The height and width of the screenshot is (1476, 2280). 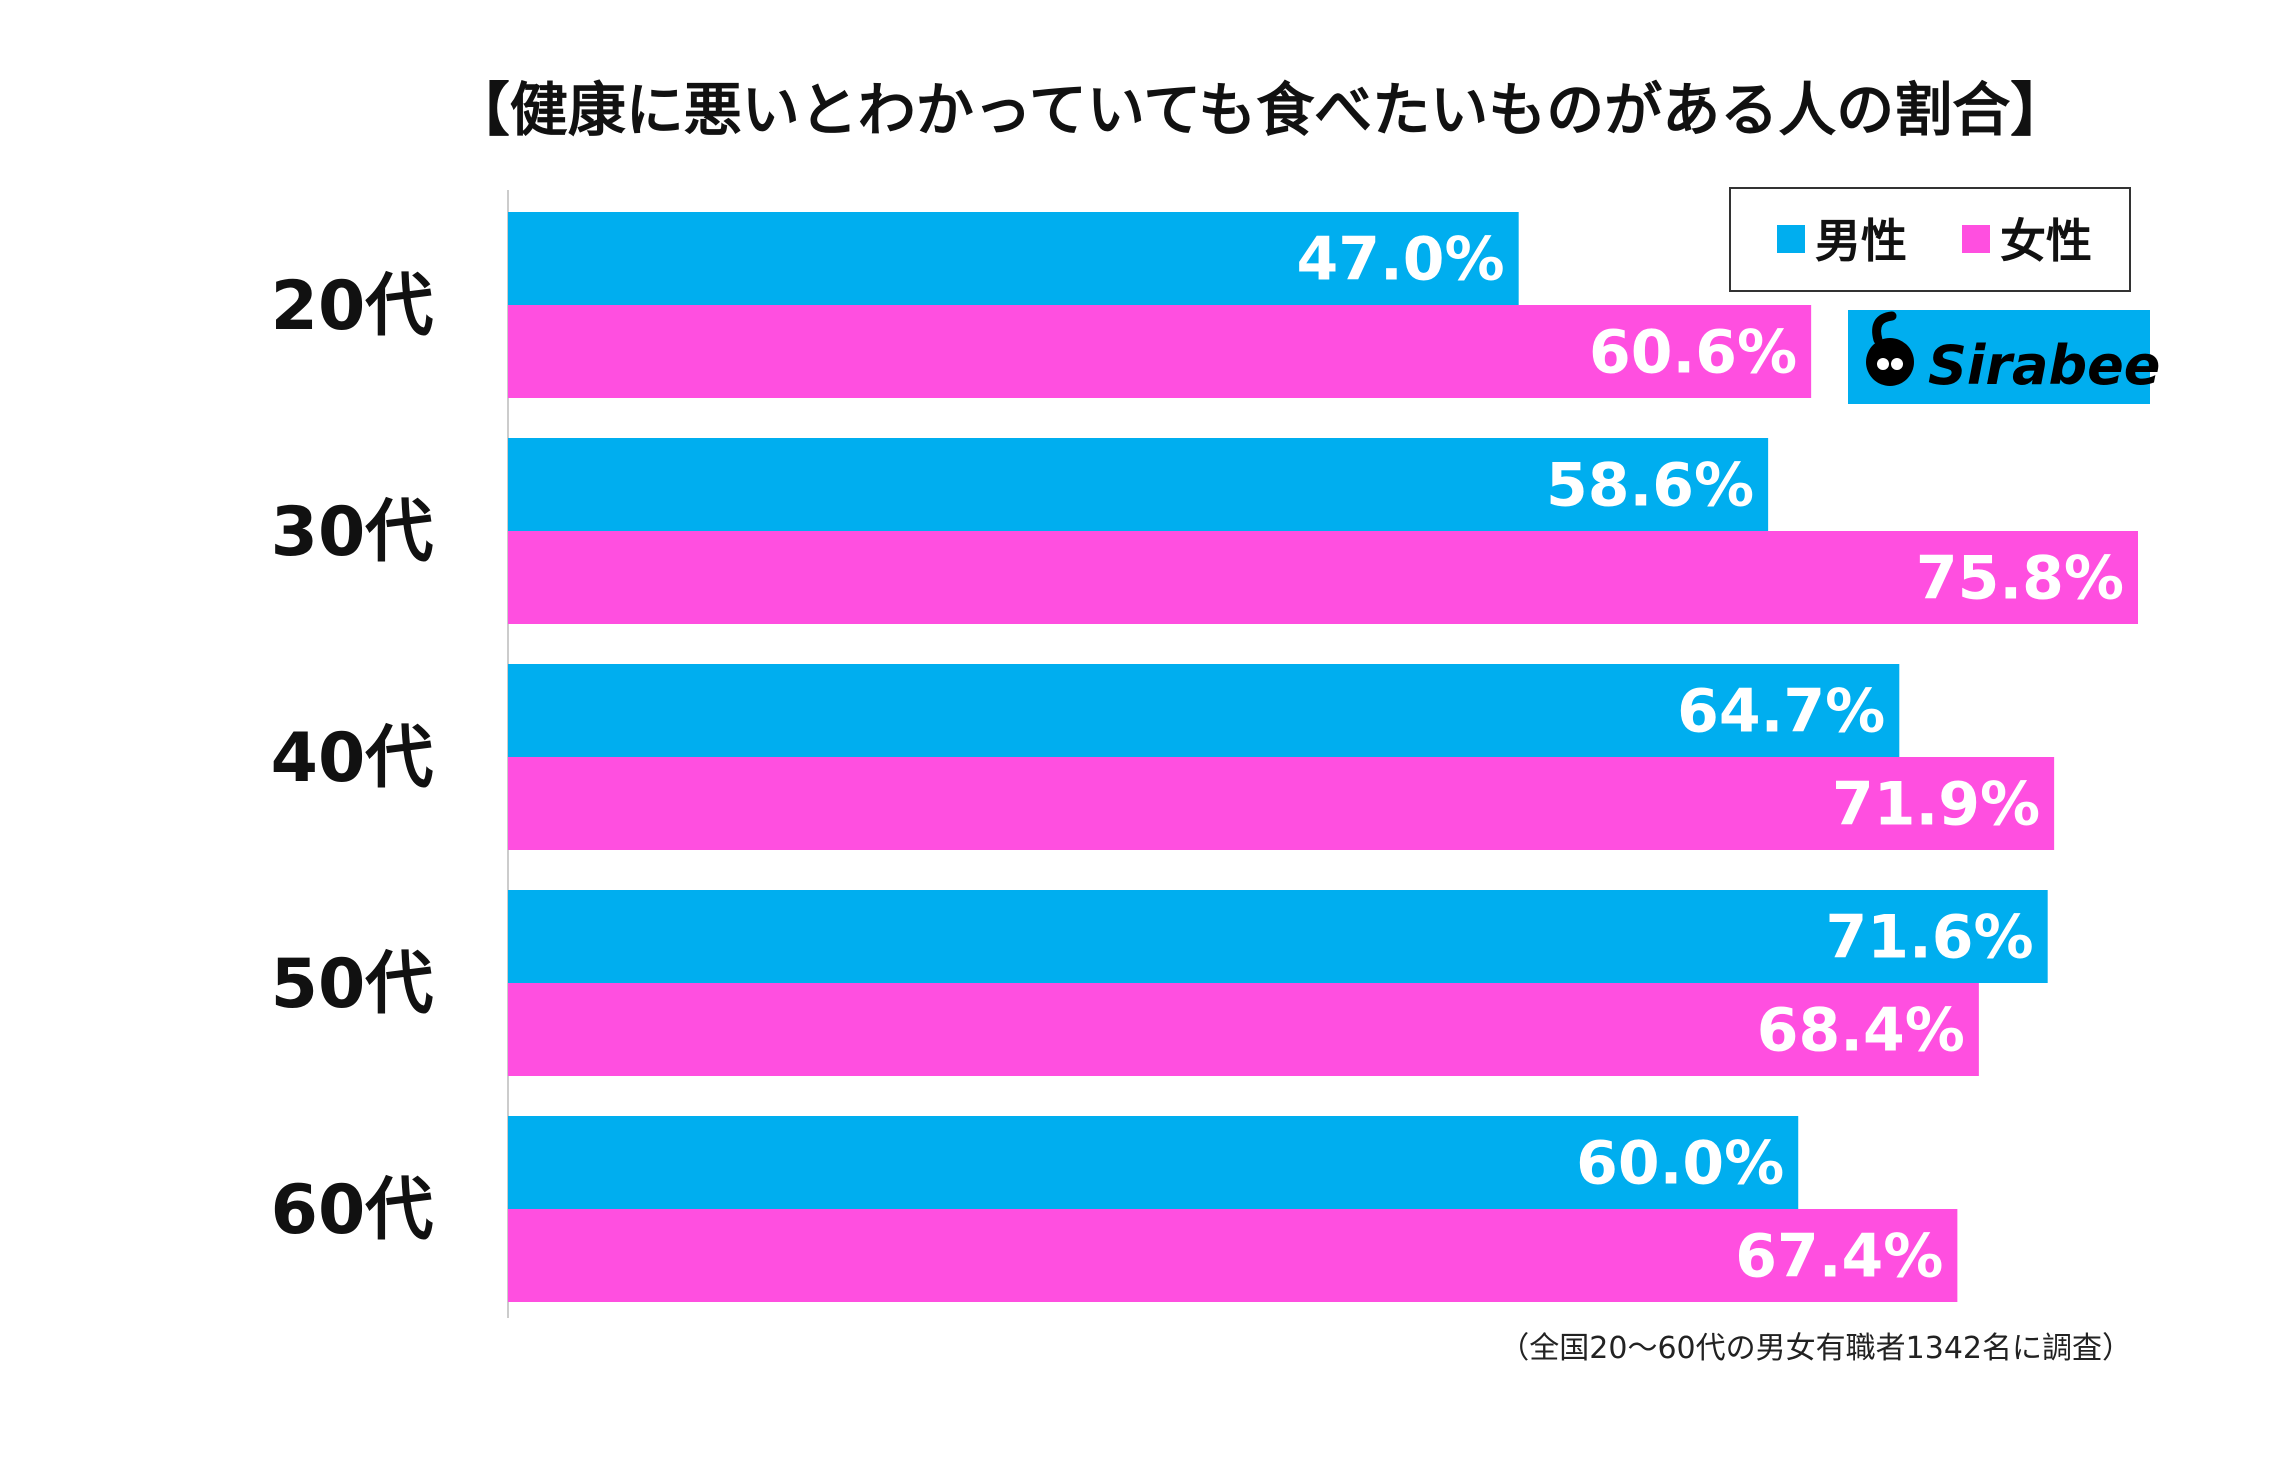 I want to click on data-label: 64.7%, so click(x=1781, y=712).